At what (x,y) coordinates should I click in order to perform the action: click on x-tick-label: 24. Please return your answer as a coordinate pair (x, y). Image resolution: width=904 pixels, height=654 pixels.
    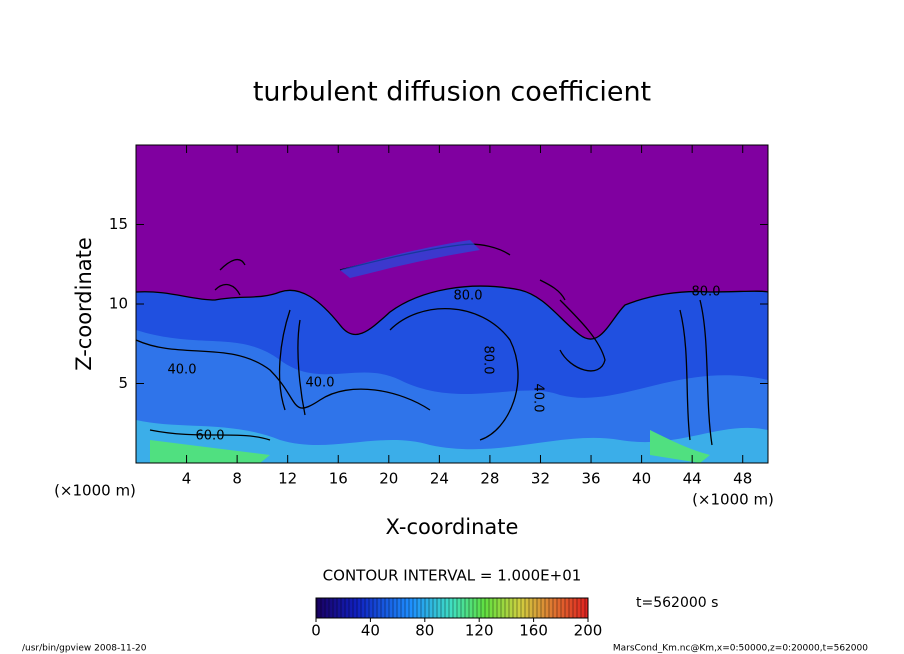
    Looking at the image, I should click on (439, 479).